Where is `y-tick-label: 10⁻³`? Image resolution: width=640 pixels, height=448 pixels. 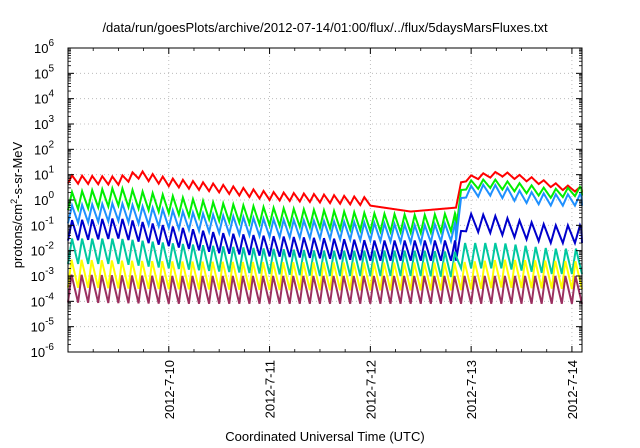 y-tick-label: 10⁻³ is located at coordinates (43, 275).